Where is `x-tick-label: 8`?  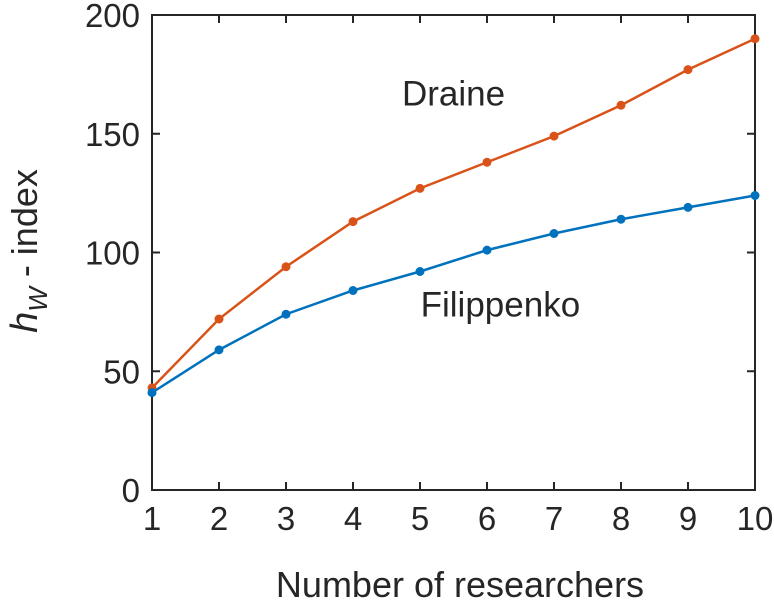
x-tick-label: 8 is located at coordinates (621, 518).